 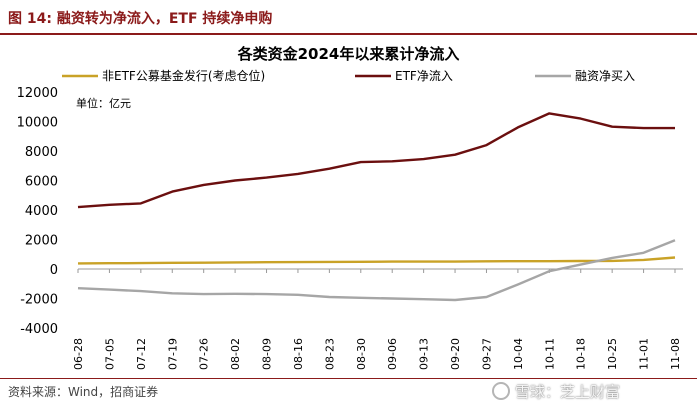 What do you see at coordinates (612, 354) in the screenshot?
I see `x-tick-label: 10-25` at bounding box center [612, 354].